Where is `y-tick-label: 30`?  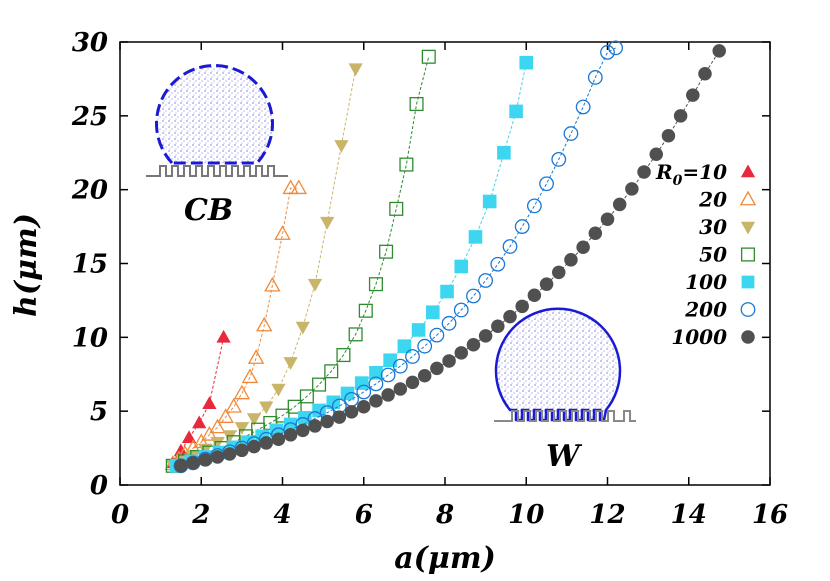 y-tick-label: 30 is located at coordinates (90, 43).